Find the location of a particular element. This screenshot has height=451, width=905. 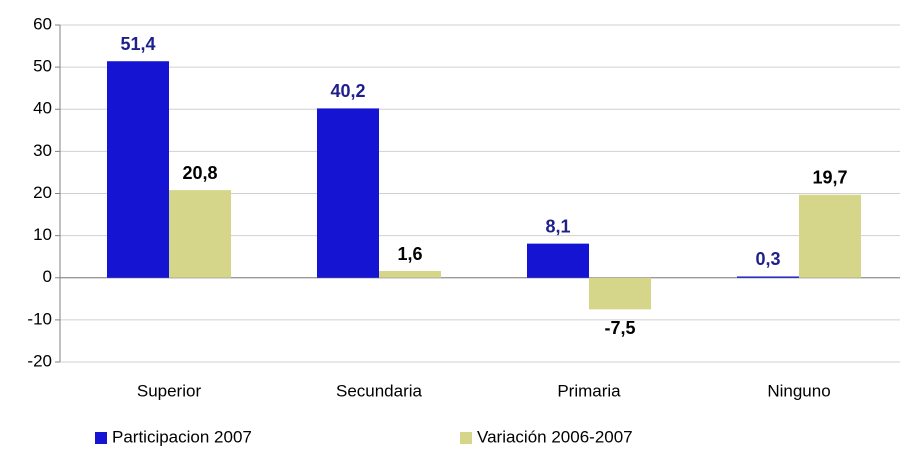

y-tick-label: 10 is located at coordinates (42, 234).